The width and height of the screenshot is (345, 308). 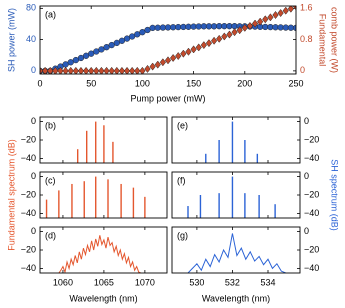 I want to click on x-tick-label: 50, so click(x=91, y=83).